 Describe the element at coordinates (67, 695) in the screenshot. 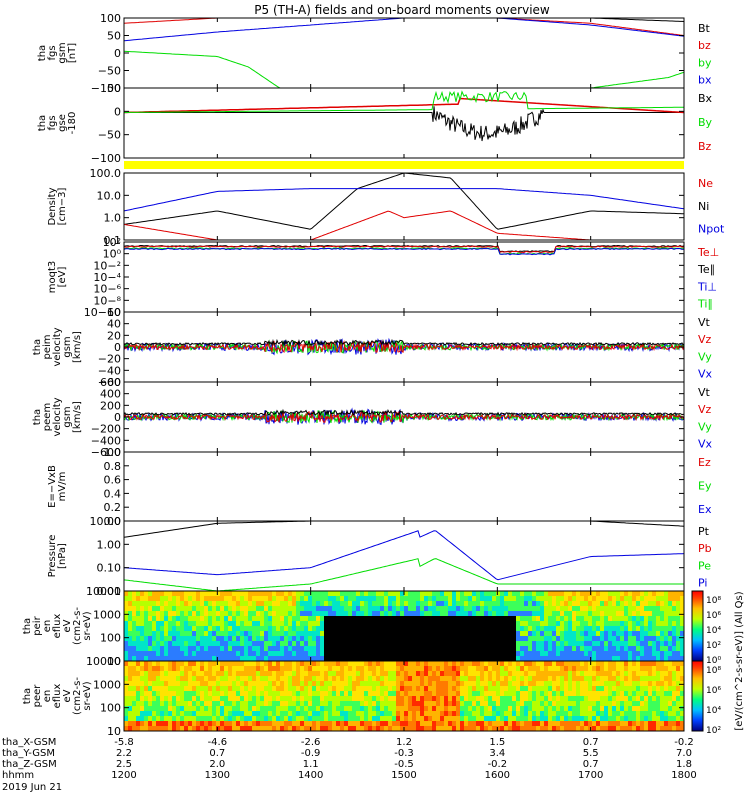

I see `ylabel-line: eV` at that location.